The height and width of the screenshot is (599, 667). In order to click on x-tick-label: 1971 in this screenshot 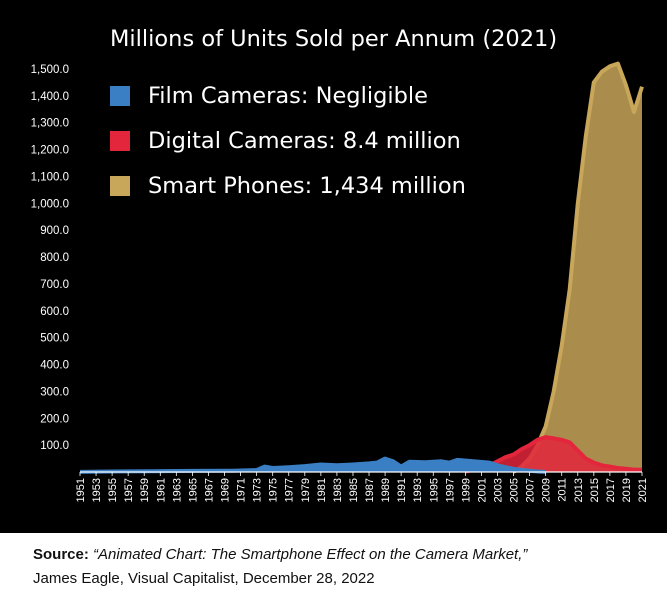, I will do `click(242, 490)`.